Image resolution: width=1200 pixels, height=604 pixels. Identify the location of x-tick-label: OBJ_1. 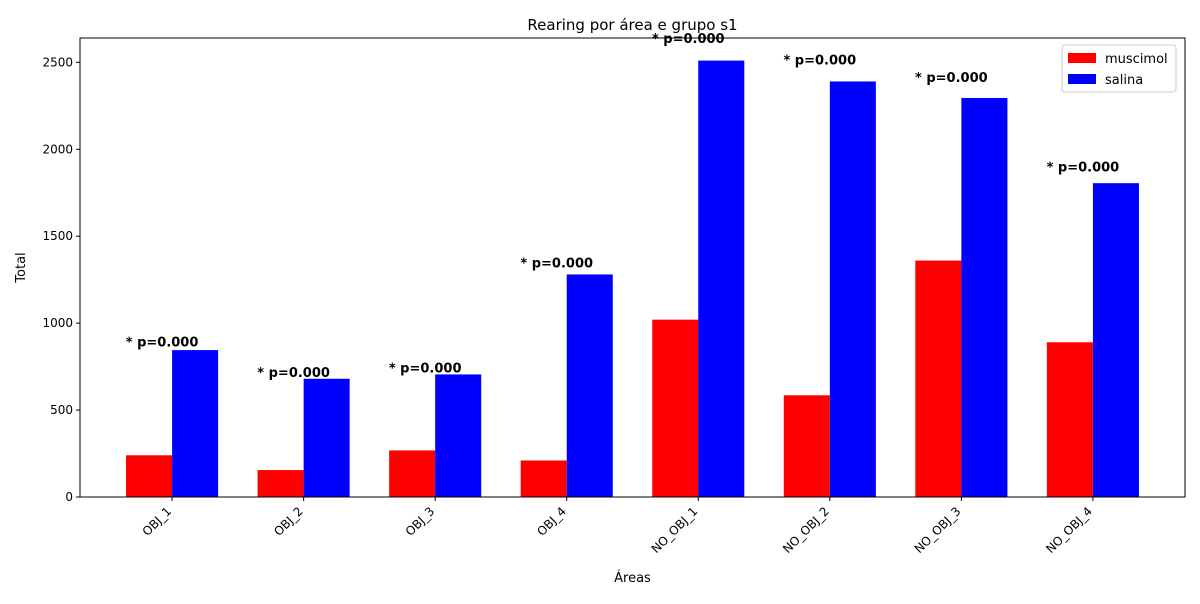
(157, 521).